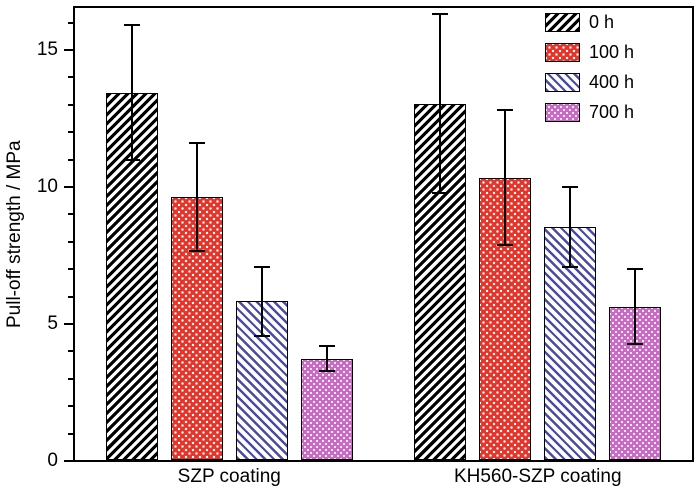 This screenshot has width=700, height=499. Describe the element at coordinates (611, 82) in the screenshot. I see `legend-label-400-h: 400 h` at that location.